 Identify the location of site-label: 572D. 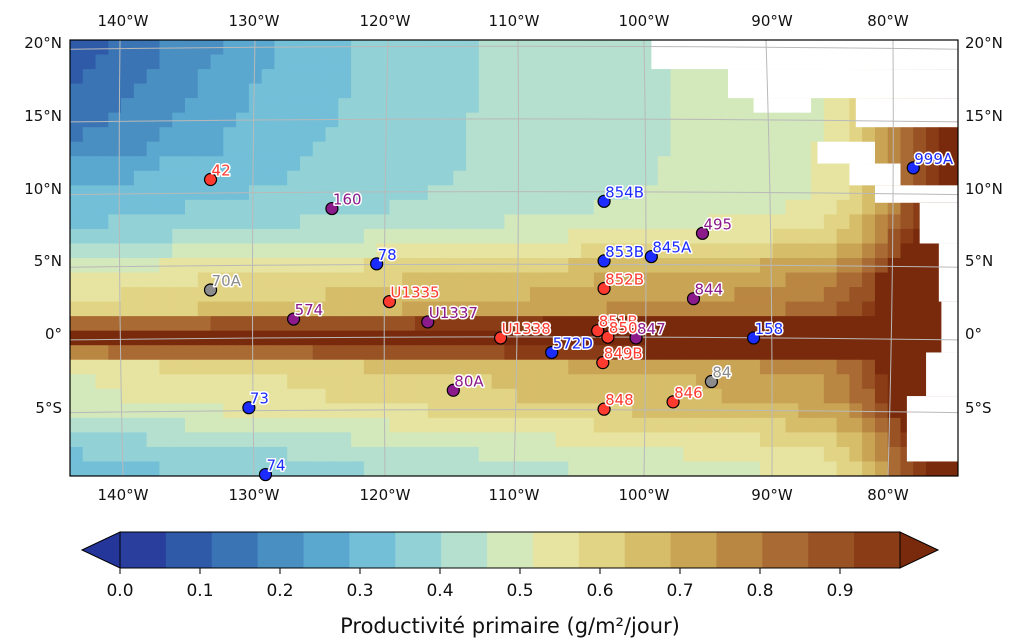
(573, 343).